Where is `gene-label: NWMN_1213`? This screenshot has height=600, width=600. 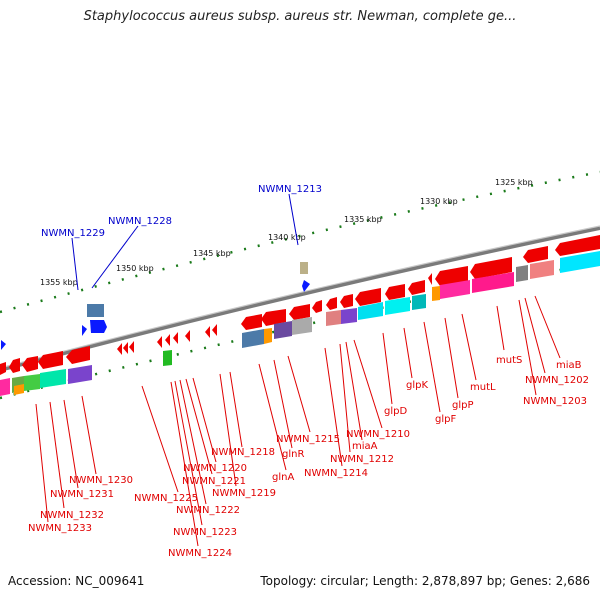
gene-label: NWMN_1213 is located at coordinates (290, 189).